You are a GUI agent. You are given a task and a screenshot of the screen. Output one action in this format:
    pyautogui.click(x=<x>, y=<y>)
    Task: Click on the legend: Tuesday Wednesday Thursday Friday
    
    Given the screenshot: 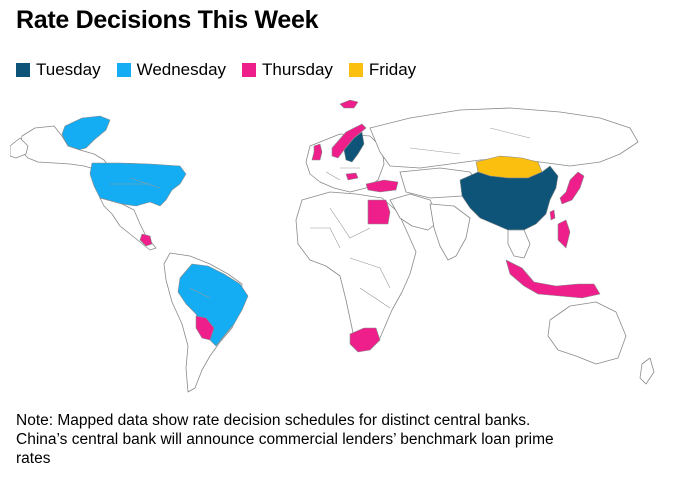 What is the action you would take?
    pyautogui.click(x=224, y=70)
    